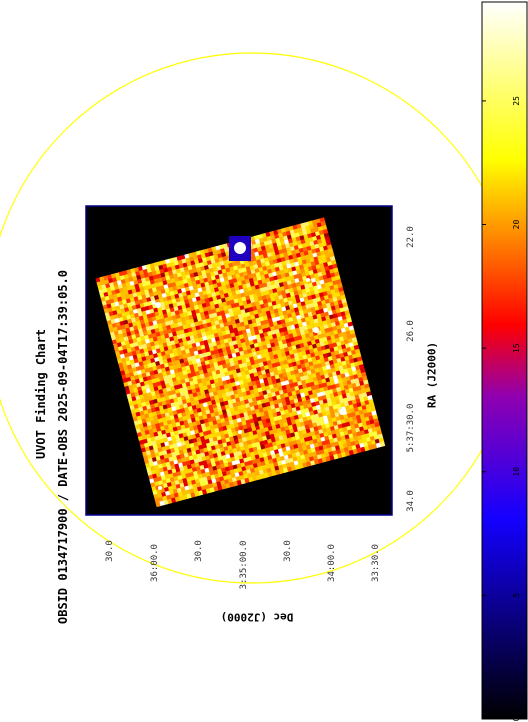 The image size is (528, 722). I want to click on dec-tick-label: 3:35:00.0, so click(244, 565).